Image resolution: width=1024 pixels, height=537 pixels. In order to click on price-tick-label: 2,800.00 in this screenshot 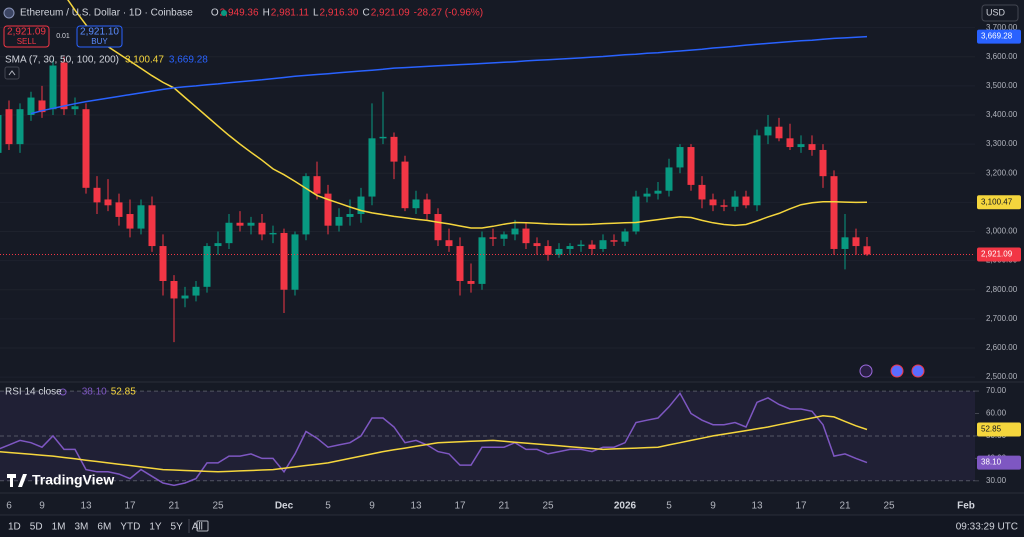, I will do `click(1002, 289)`.